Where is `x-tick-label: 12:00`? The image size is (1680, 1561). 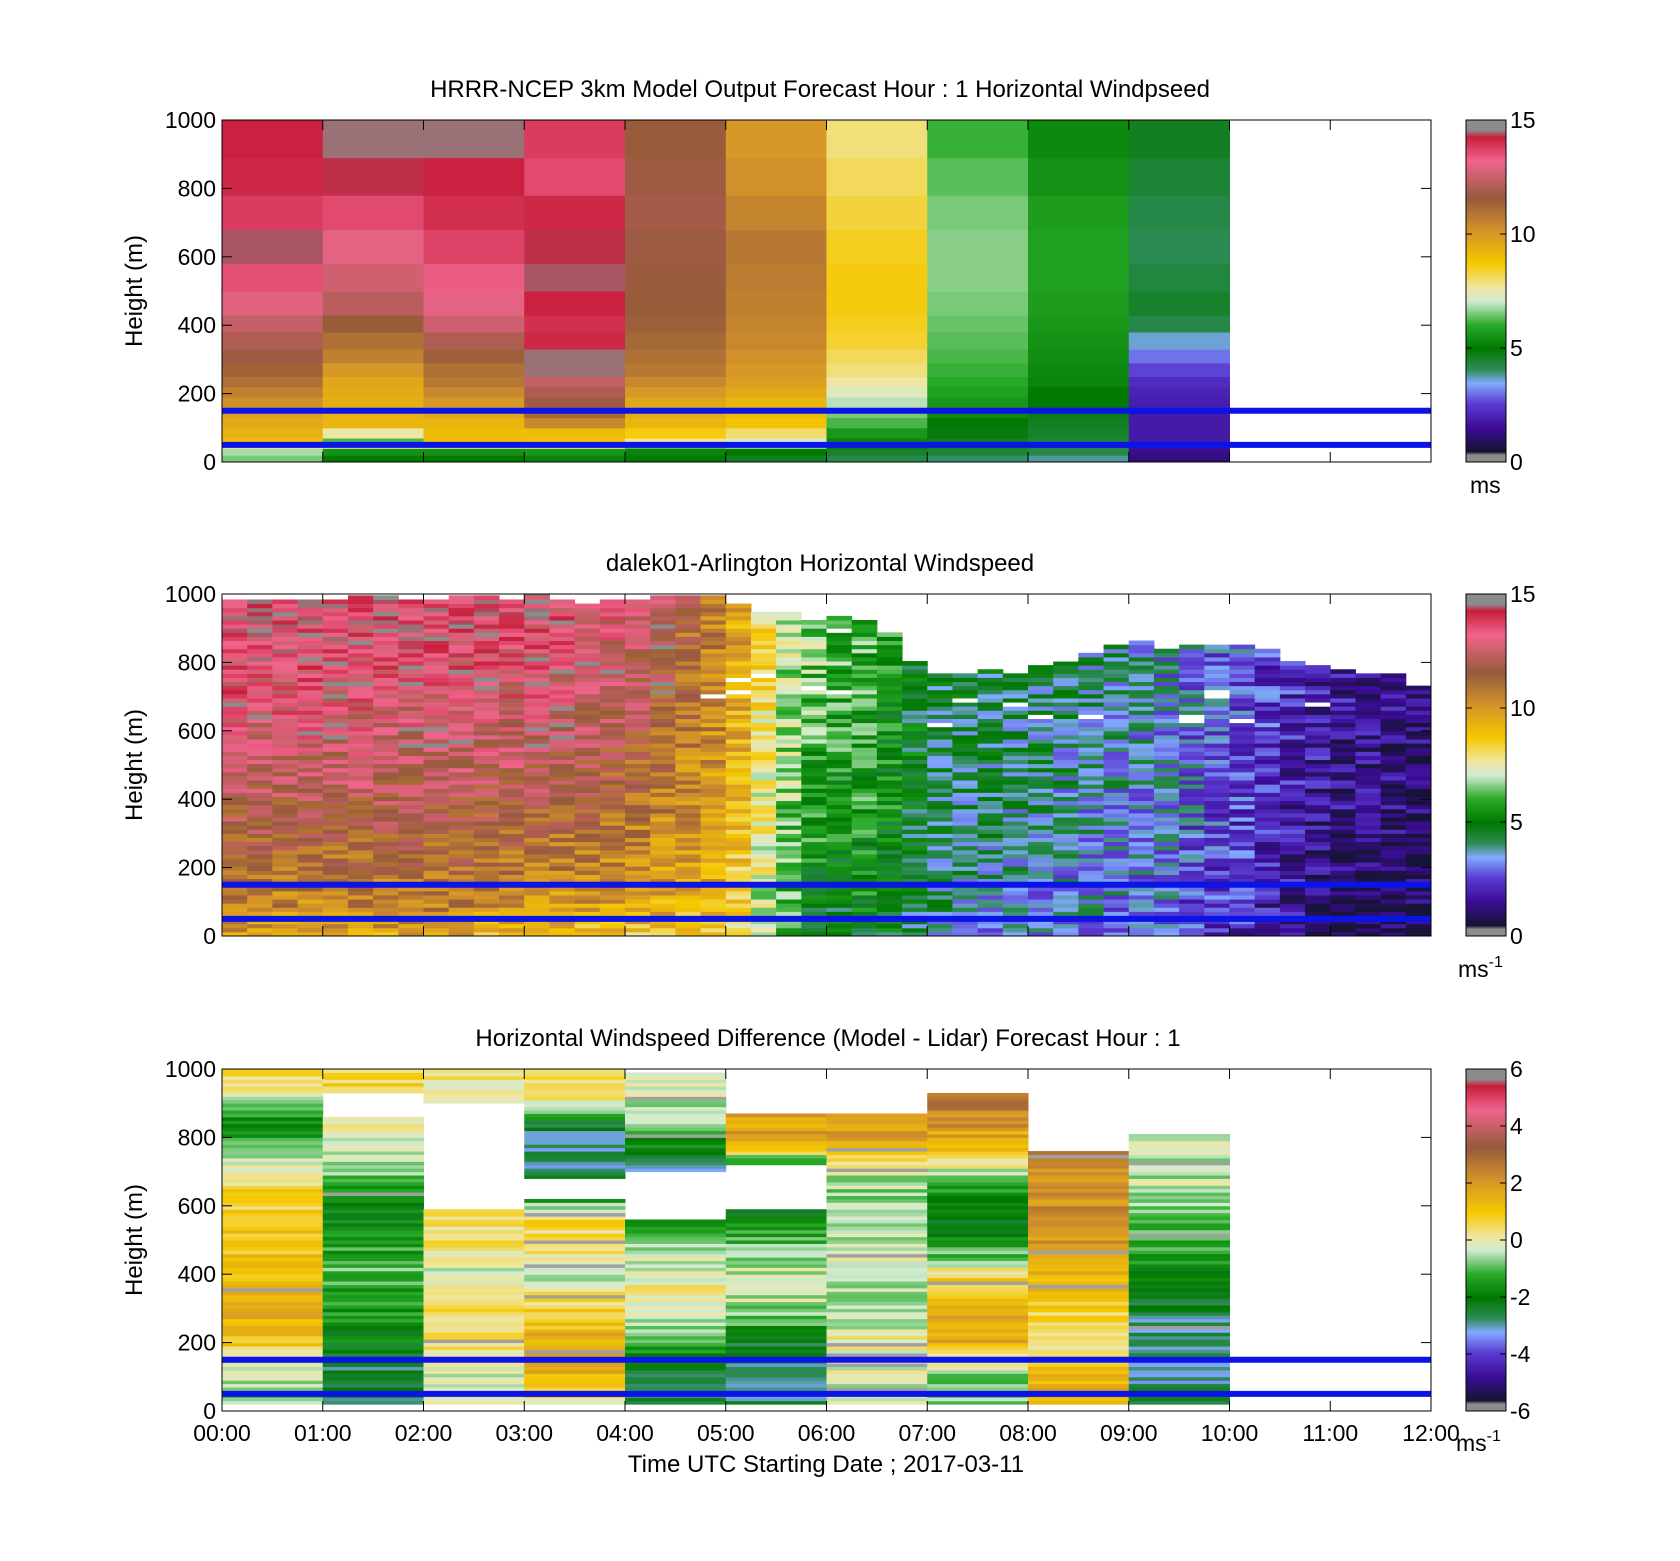
x-tick-label: 12:00 is located at coordinates (1431, 1433).